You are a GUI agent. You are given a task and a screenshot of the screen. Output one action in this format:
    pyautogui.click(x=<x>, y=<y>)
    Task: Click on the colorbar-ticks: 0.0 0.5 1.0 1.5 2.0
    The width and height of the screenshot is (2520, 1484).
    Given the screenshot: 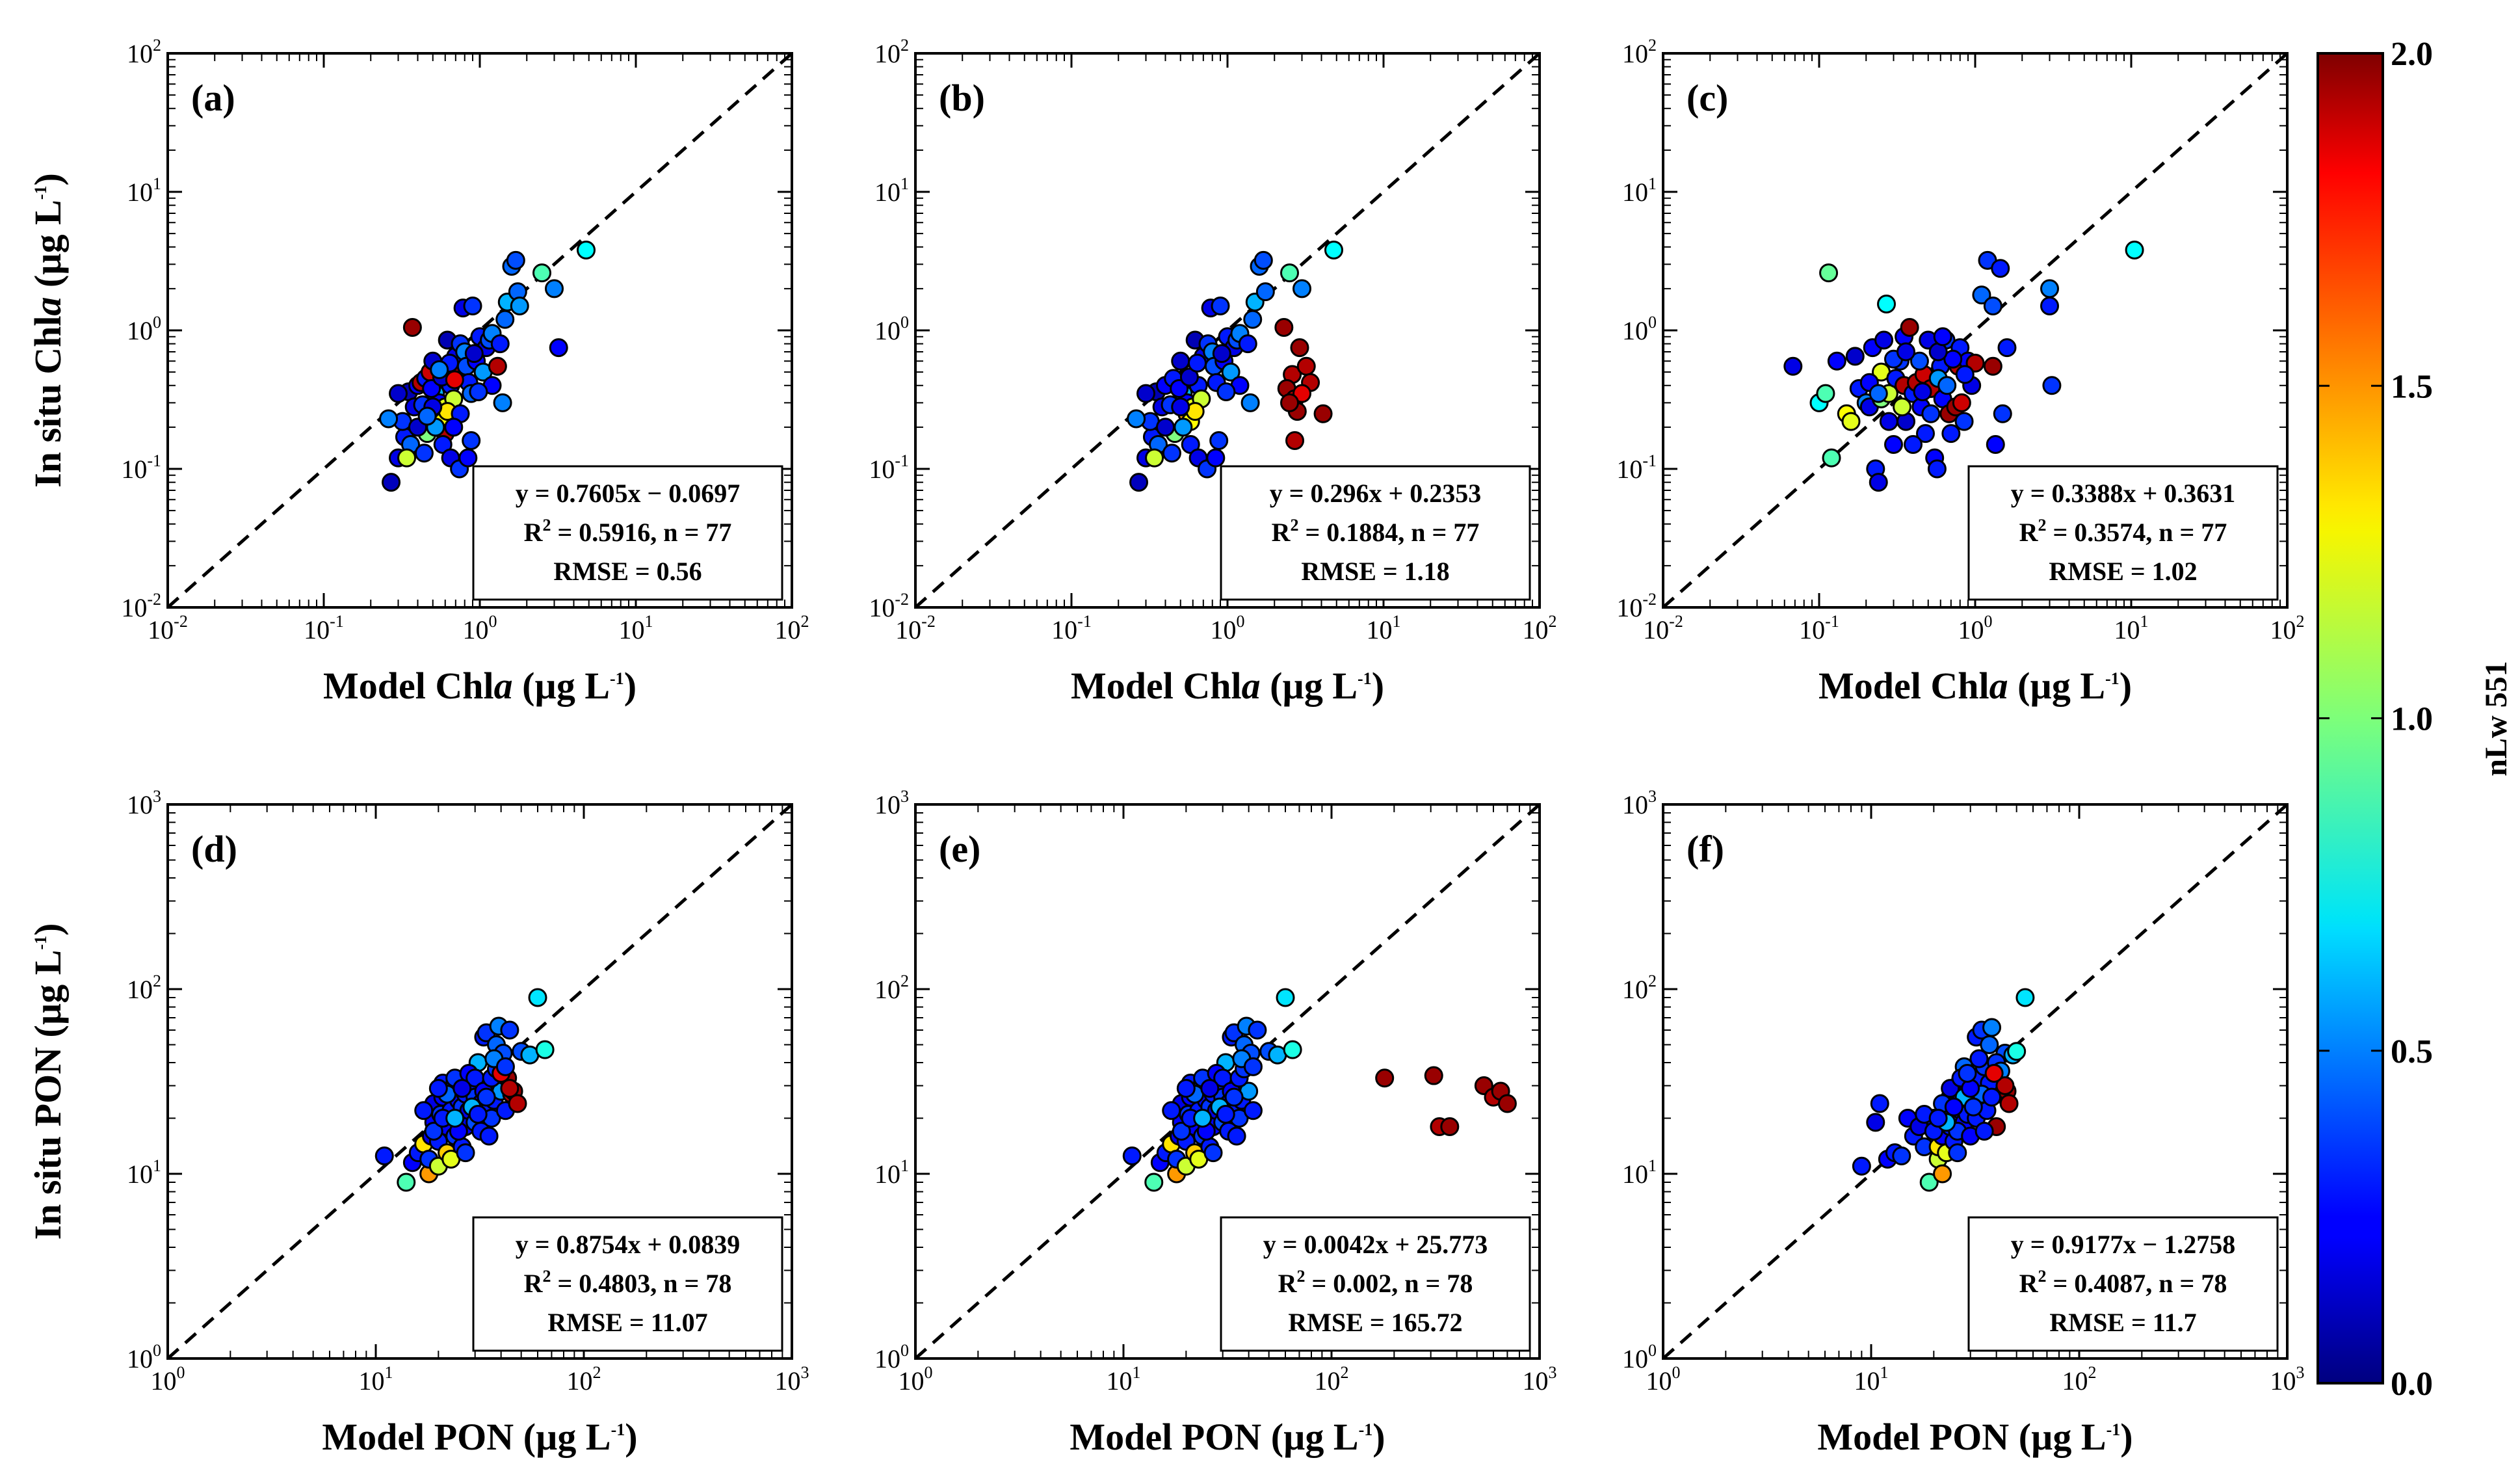 What is the action you would take?
    pyautogui.click(x=2375, y=719)
    